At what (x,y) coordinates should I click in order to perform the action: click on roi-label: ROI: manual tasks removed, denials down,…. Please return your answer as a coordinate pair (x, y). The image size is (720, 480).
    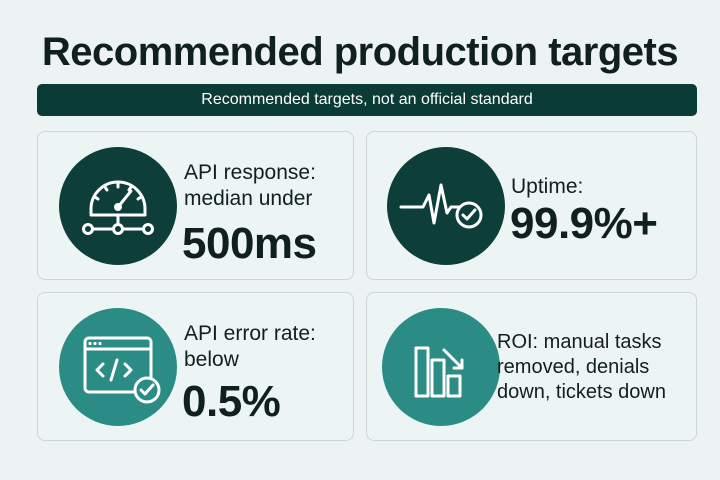
    Looking at the image, I should click on (581, 367).